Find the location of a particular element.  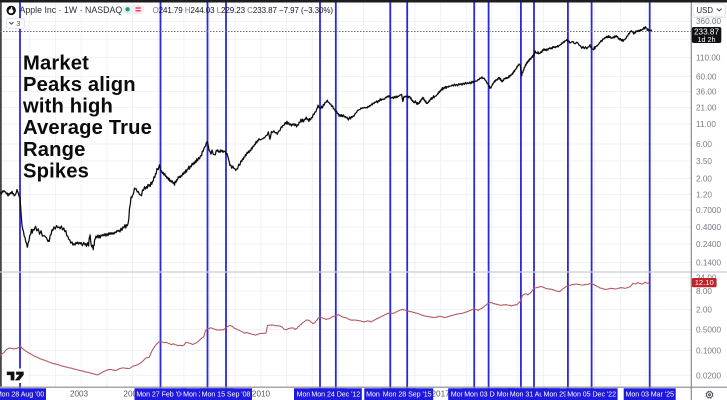

svg-text: 1.20 is located at coordinates (704, 194).